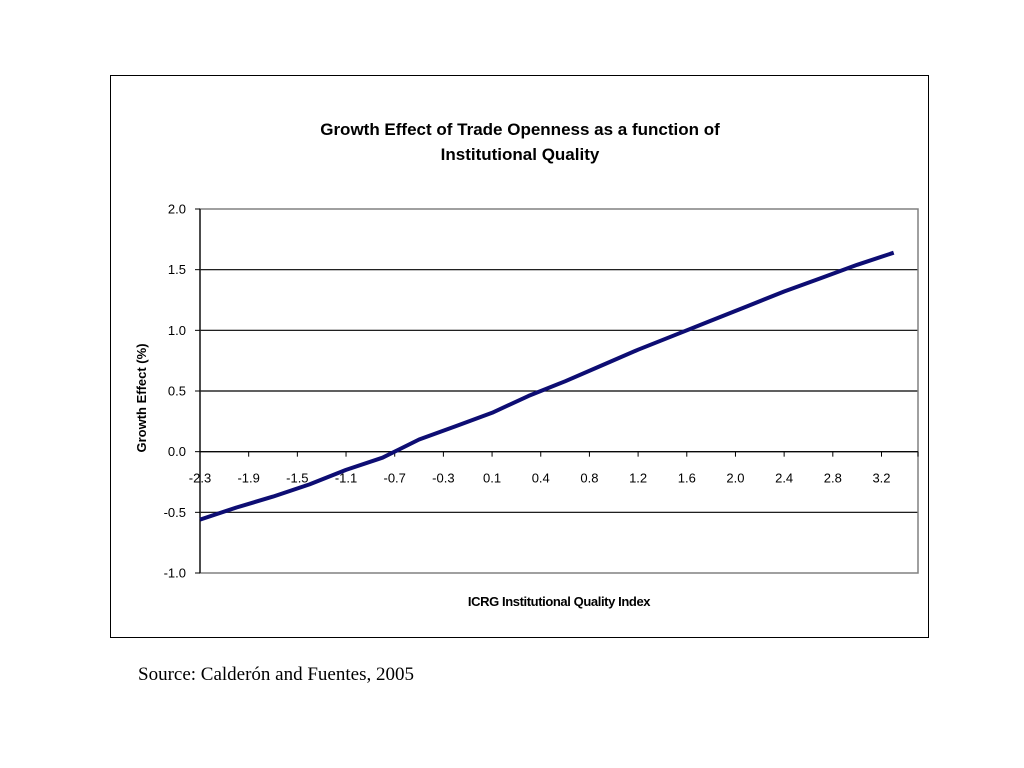 The width and height of the screenshot is (1024, 768). I want to click on x-tick-label: 2.0, so click(735, 478).